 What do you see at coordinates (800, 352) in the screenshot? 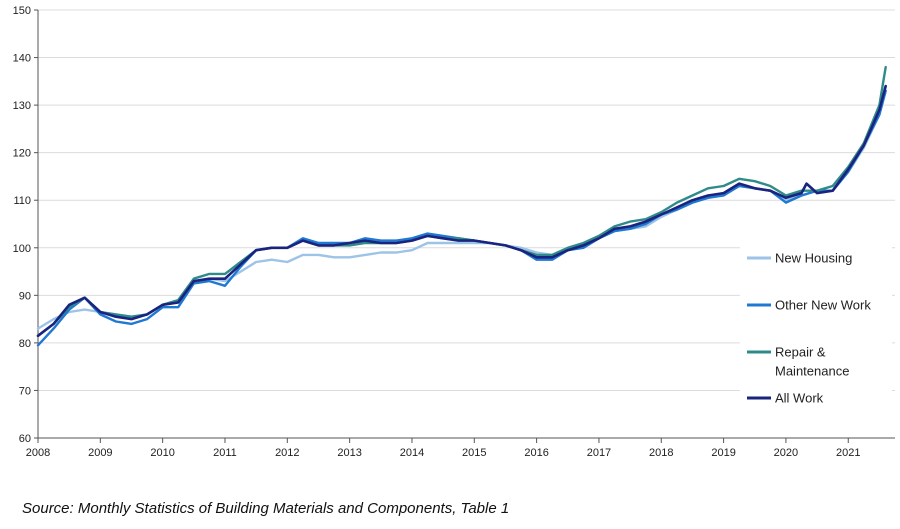
I see `legend-label-line: Repair &` at bounding box center [800, 352].